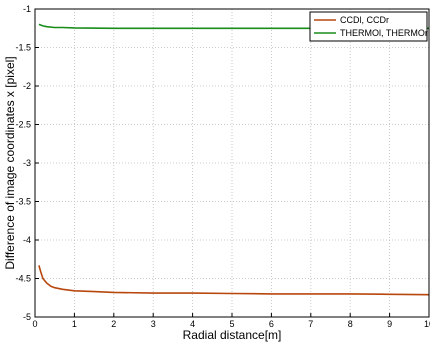 Image resolution: width=430 pixels, height=351 pixels. What do you see at coordinates (74, 324) in the screenshot?
I see `x-tick-label: 1` at bounding box center [74, 324].